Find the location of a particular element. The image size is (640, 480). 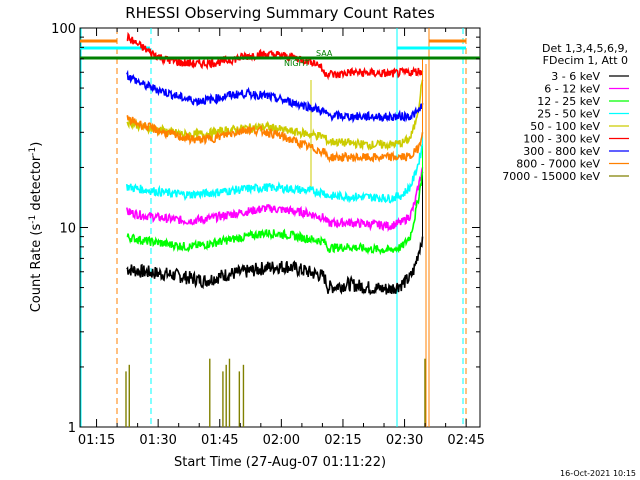

legend-entry-label: 50 - 100 keV is located at coordinates (565, 126).